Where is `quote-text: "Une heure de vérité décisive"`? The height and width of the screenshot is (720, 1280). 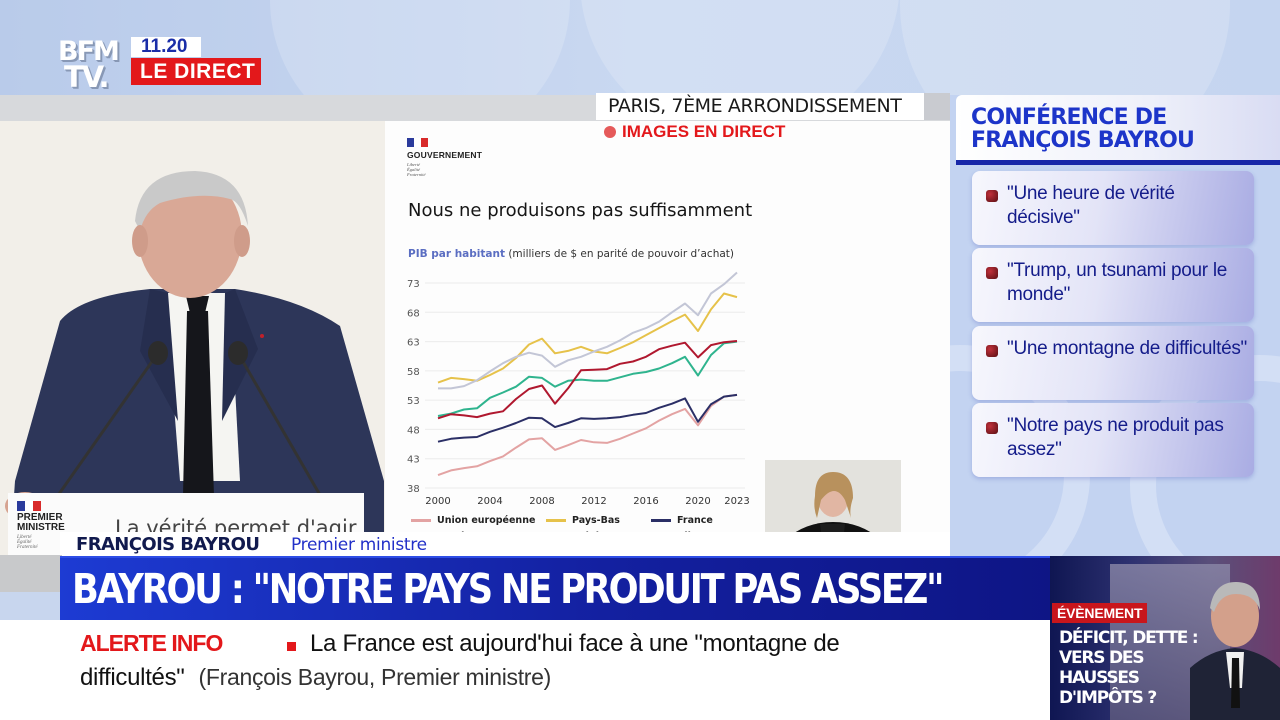 quote-text: "Une heure de vérité décisive" is located at coordinates (1091, 205).